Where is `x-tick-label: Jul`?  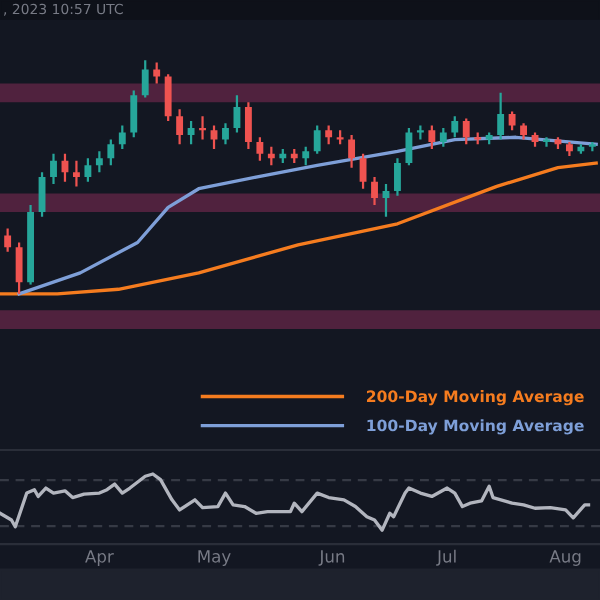
x-tick-label: Jul is located at coordinates (446, 557).